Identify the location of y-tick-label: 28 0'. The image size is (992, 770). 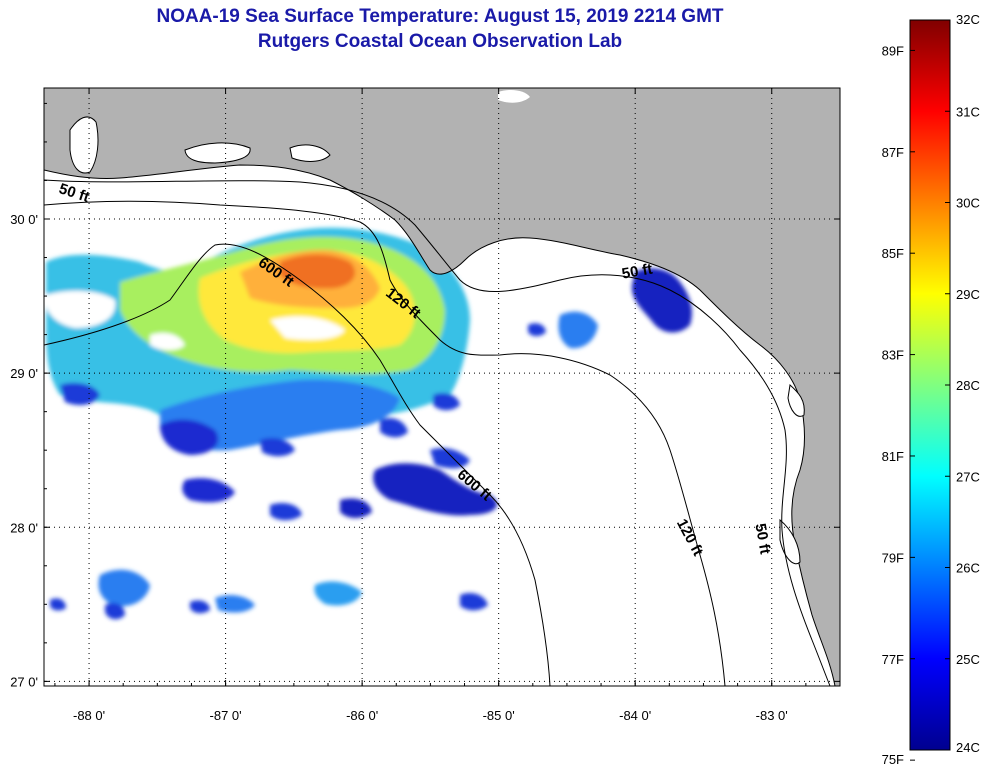
(24, 527).